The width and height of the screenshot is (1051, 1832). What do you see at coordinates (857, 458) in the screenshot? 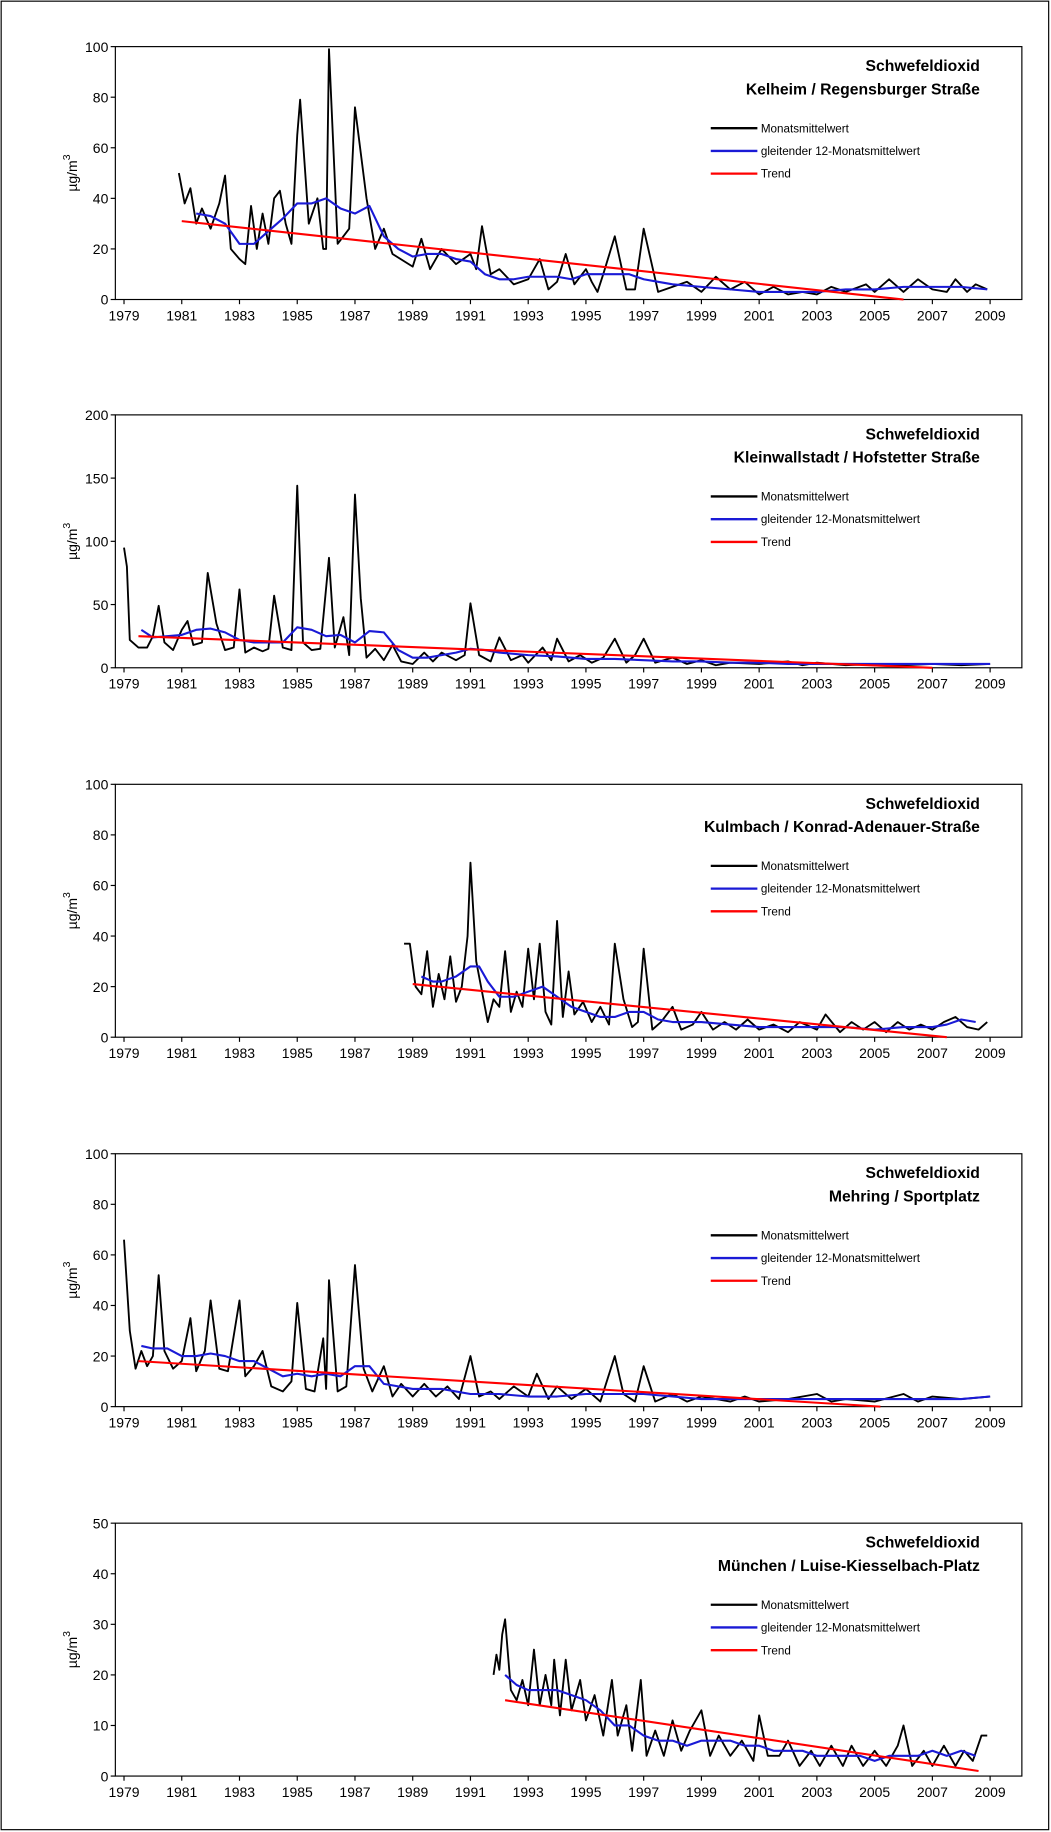
I see `chart-subtitle: Kleinwallstadt / Hofstetter Straße` at bounding box center [857, 458].